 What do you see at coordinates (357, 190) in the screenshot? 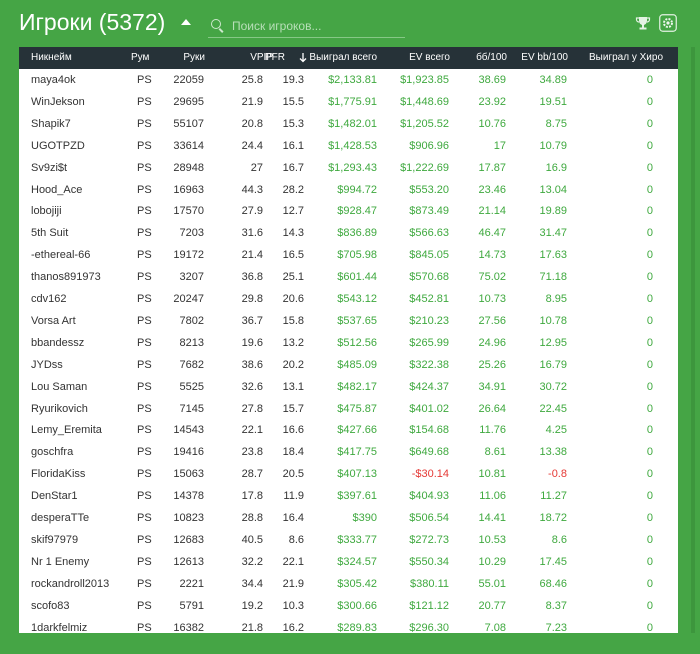
I see `cell-won-total: $994.72` at bounding box center [357, 190].